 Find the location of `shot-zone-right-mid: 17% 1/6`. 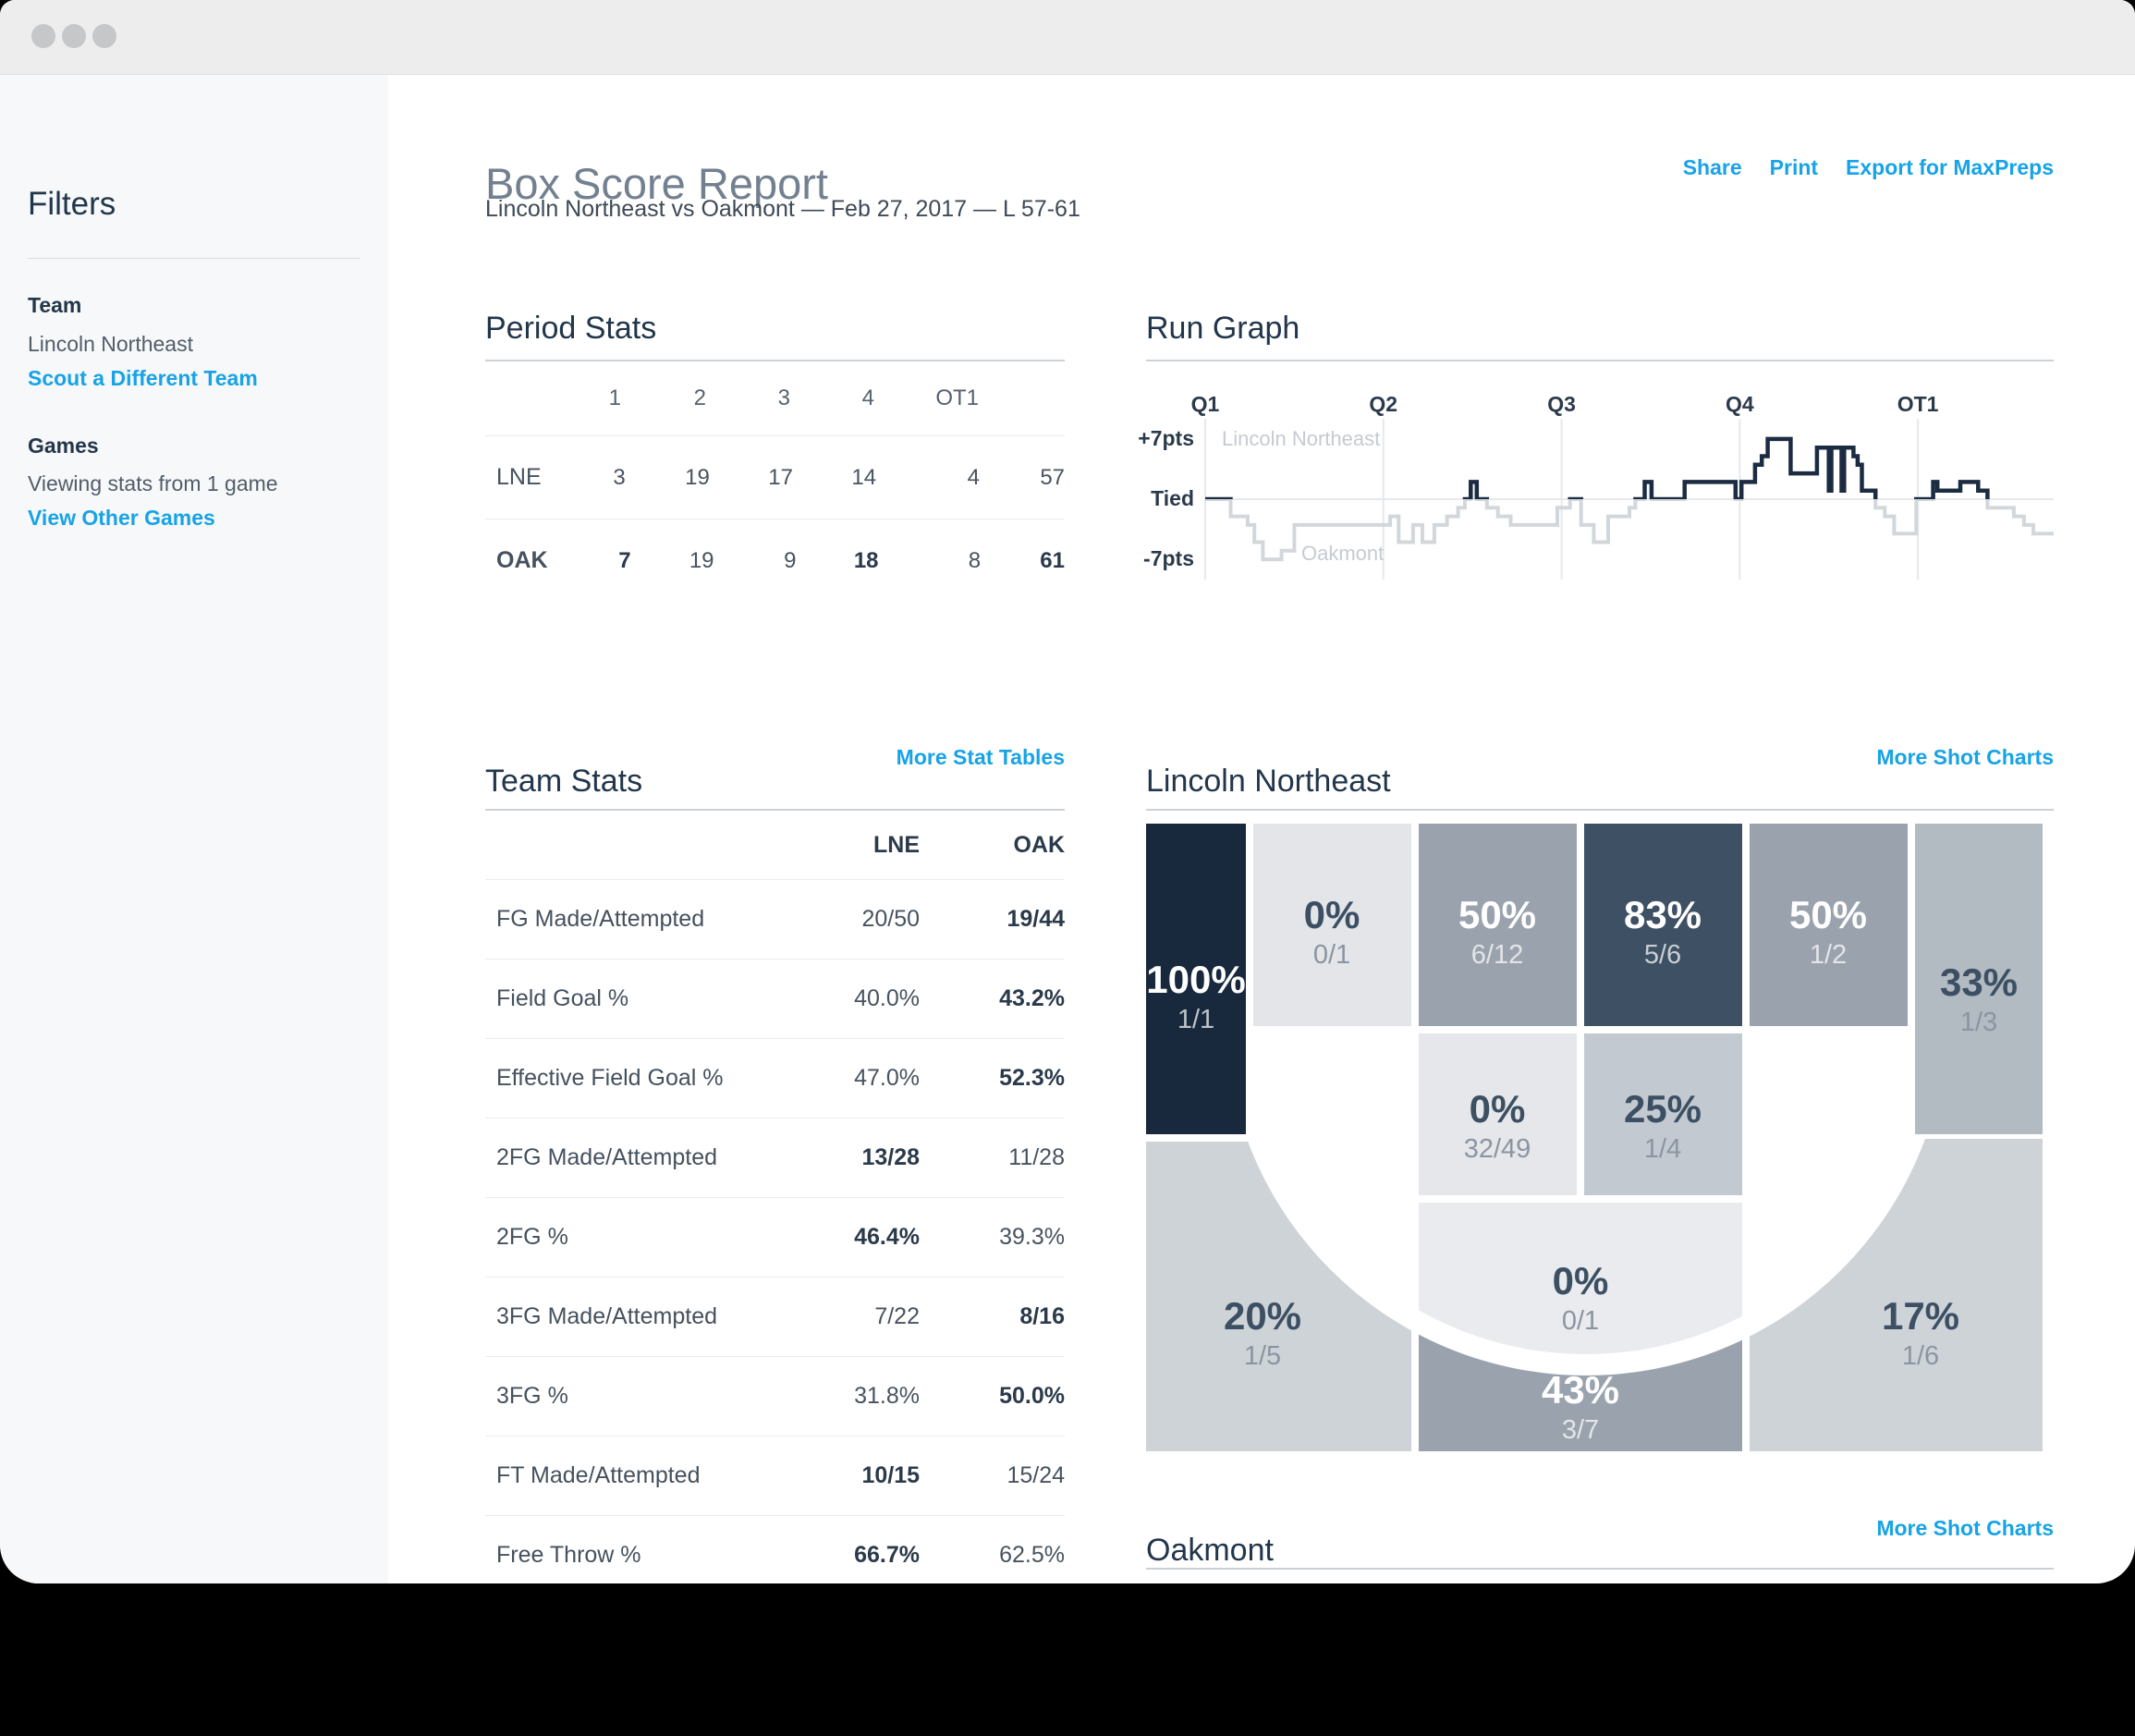

shot-zone-right-mid: 17% 1/6 is located at coordinates (1920, 1335).